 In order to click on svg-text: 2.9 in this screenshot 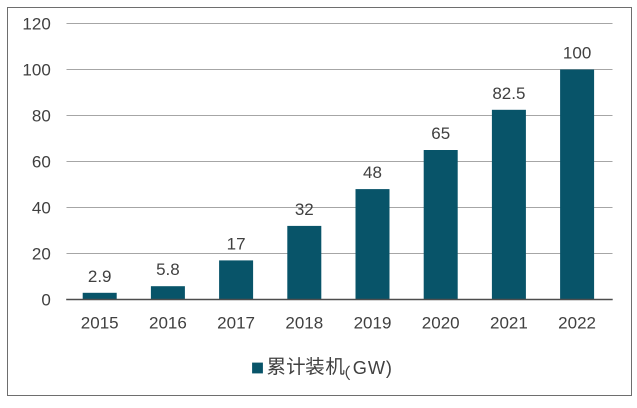, I will do `click(100, 276)`.